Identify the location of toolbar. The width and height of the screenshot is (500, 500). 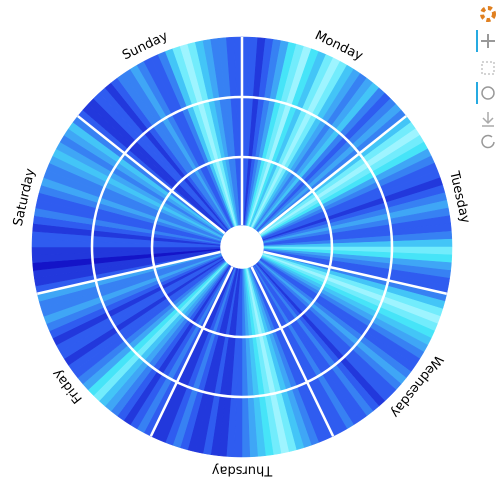
(486, 77).